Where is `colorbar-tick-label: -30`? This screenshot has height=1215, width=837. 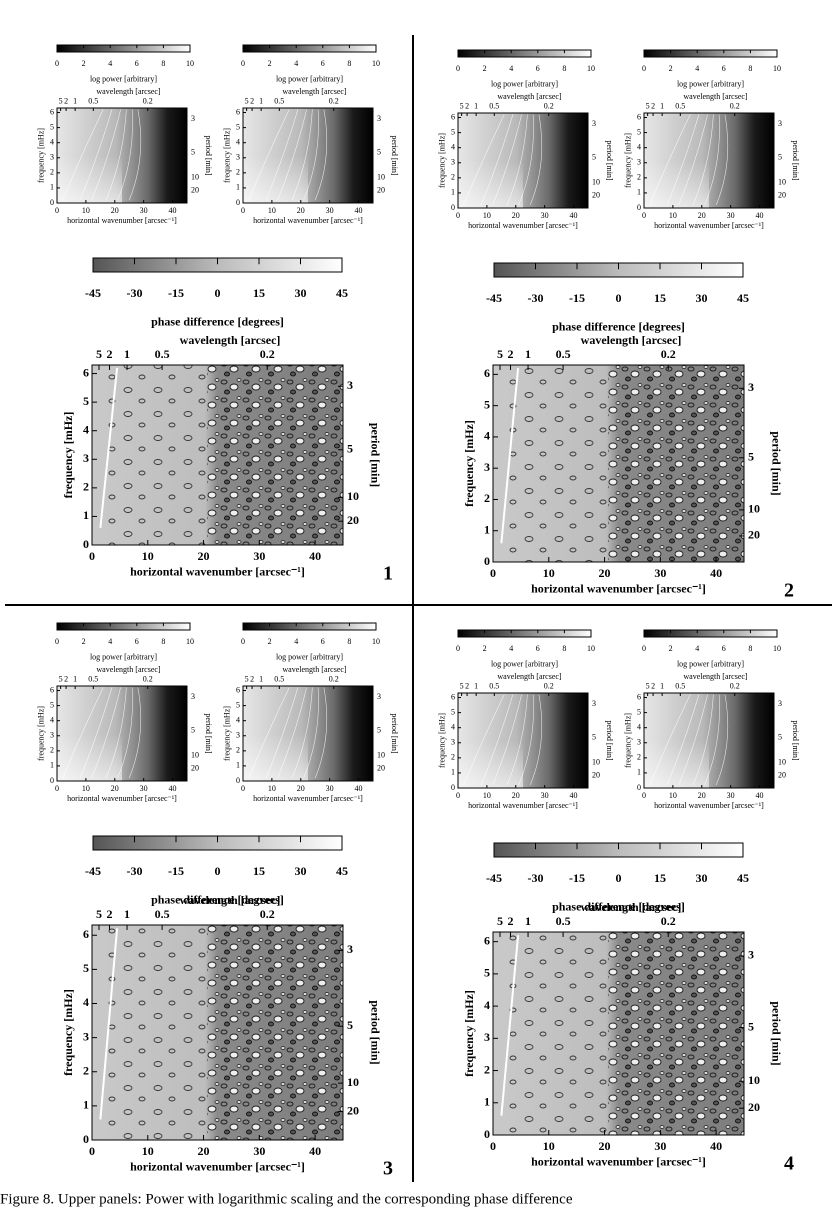
colorbar-tick-label: -30 is located at coordinates (135, 293).